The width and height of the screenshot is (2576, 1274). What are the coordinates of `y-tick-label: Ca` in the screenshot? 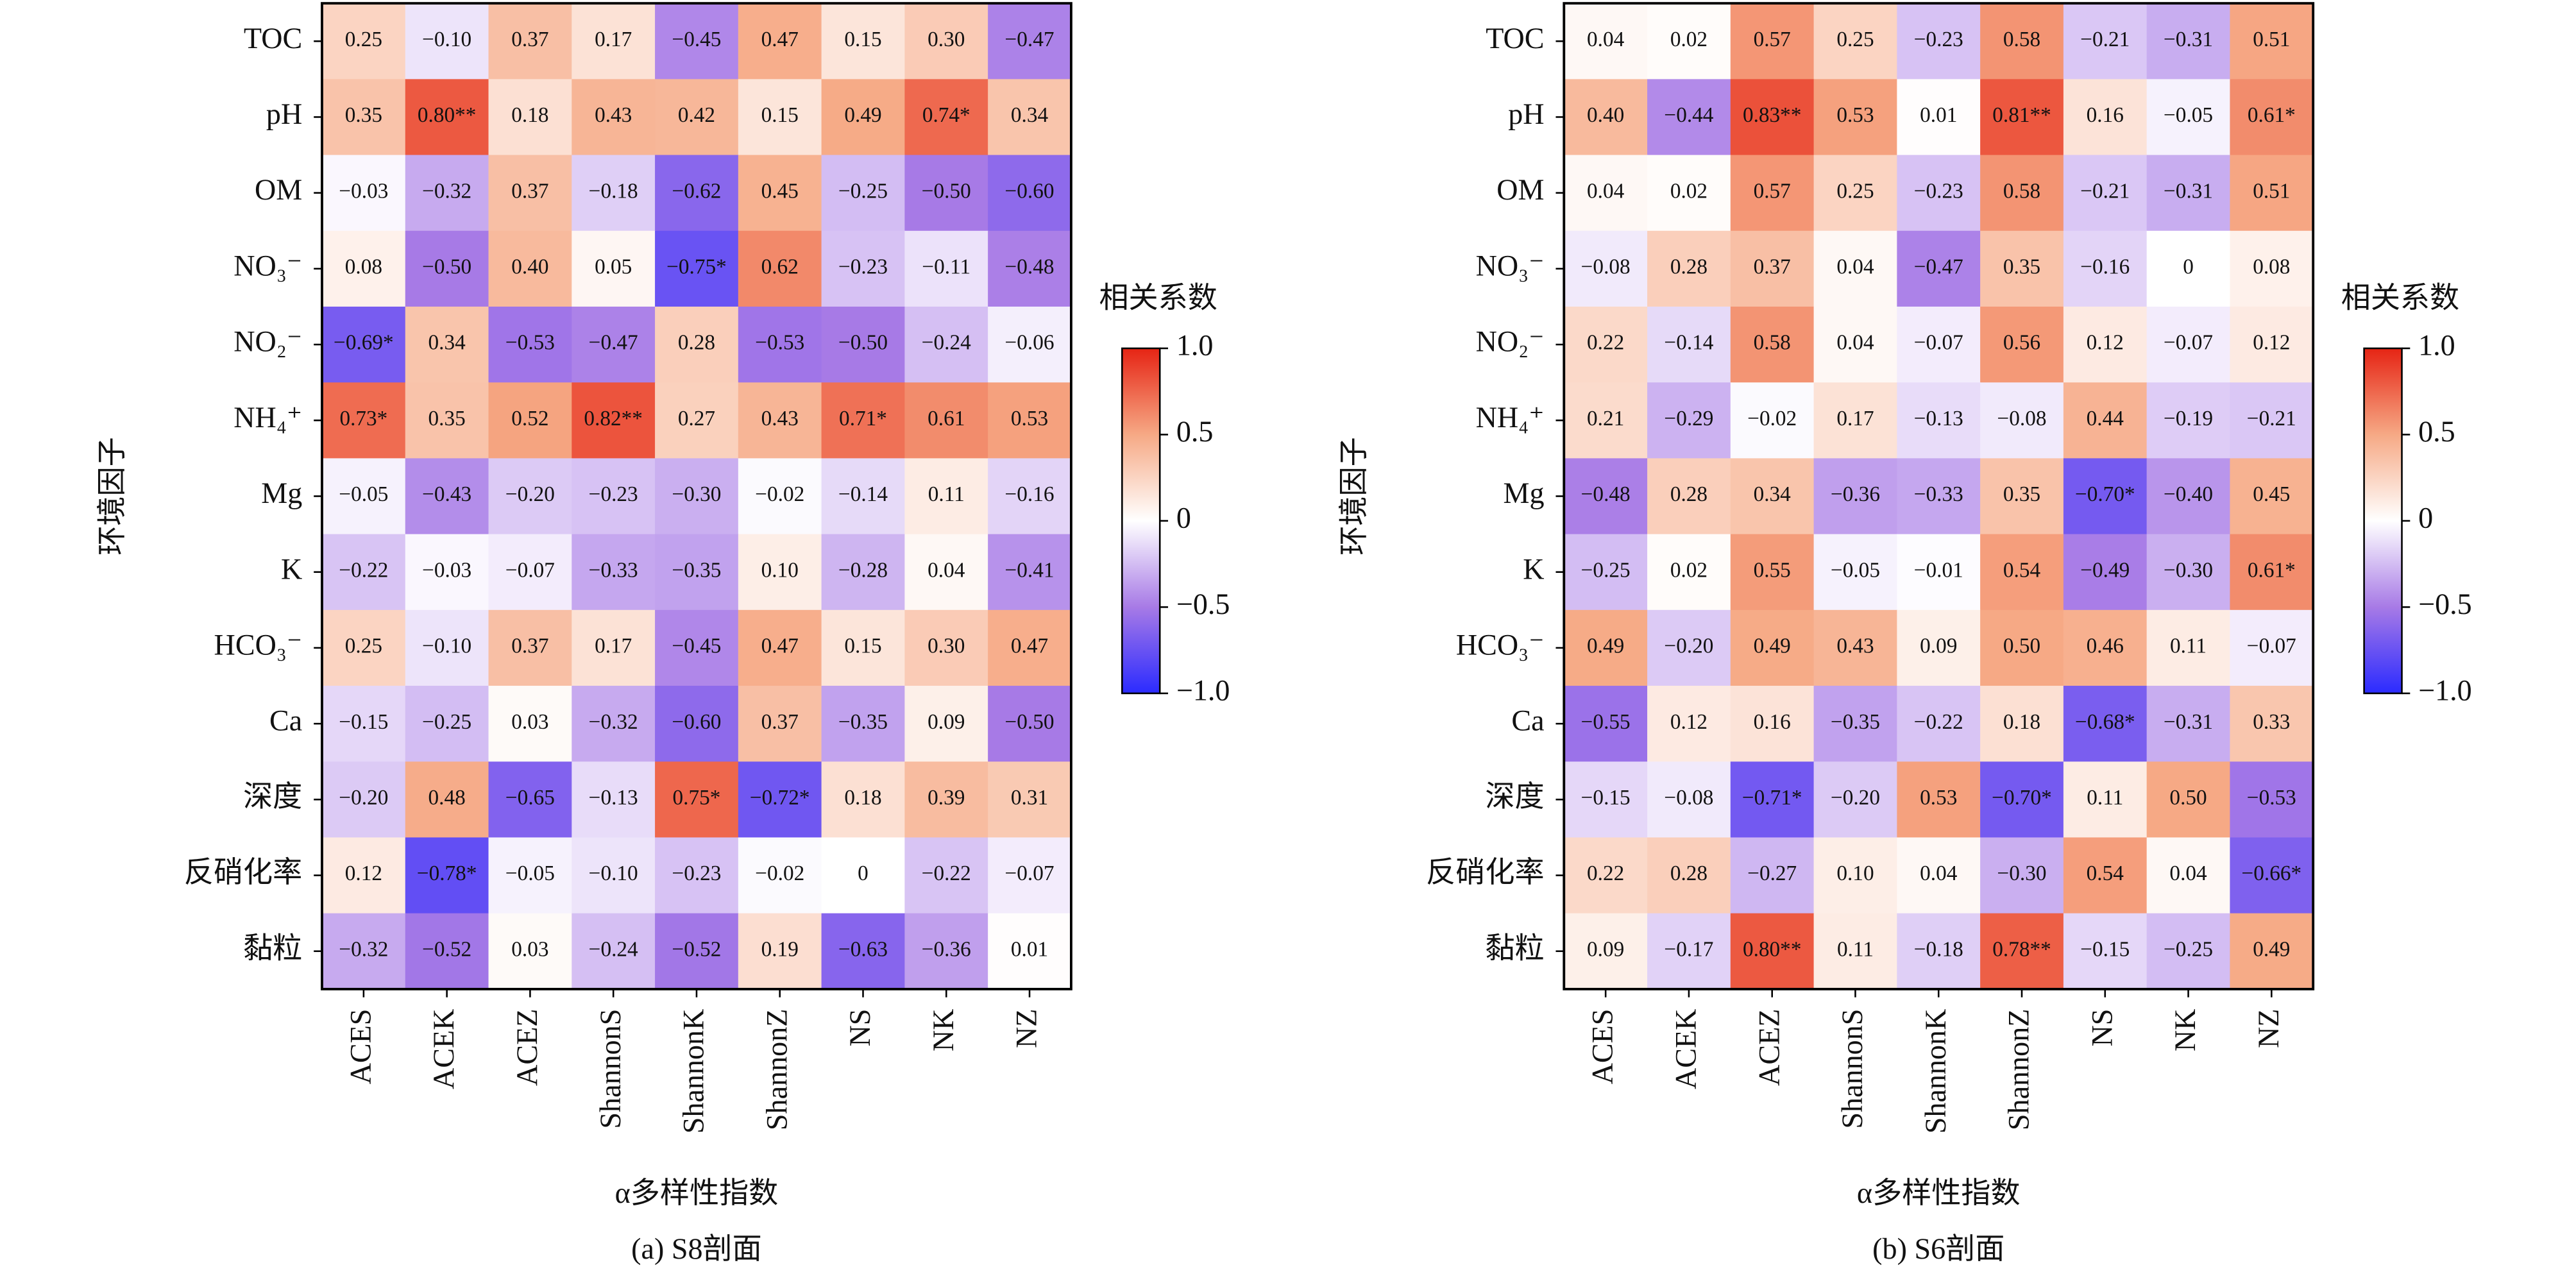 It's located at (285, 721).